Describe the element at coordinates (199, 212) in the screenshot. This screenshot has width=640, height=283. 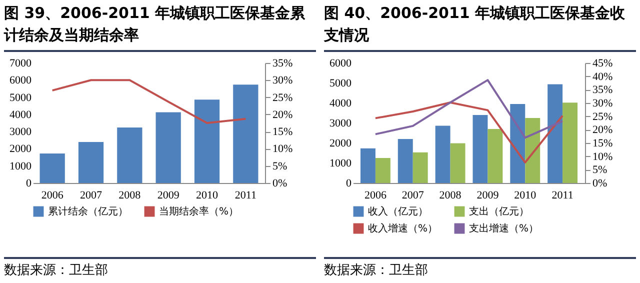
I see `legend-label: 当期结余率（%）` at that location.